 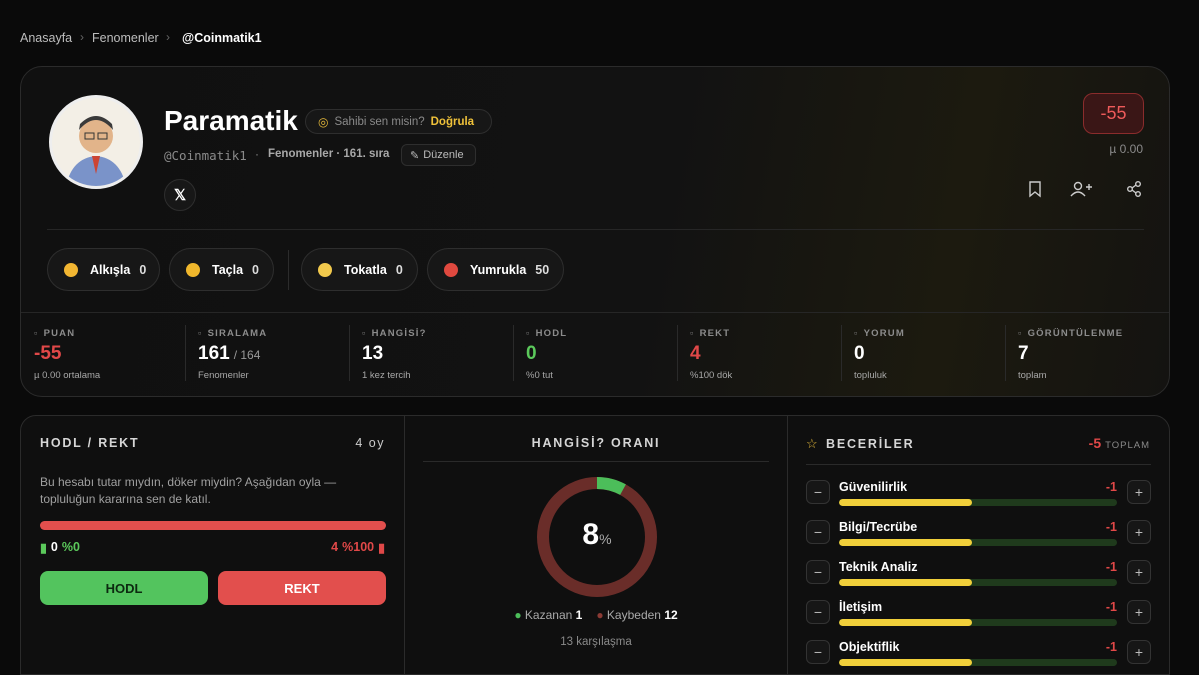 I want to click on panel-title: HANGİSİ? ORANI, so click(x=596, y=443).